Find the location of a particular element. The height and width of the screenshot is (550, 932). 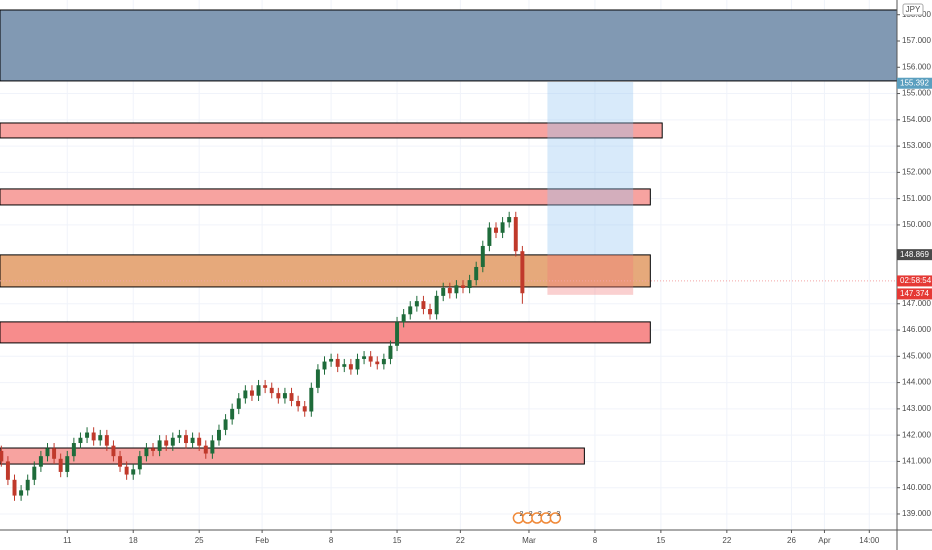

countdown: 02:58:54 is located at coordinates (916, 280).